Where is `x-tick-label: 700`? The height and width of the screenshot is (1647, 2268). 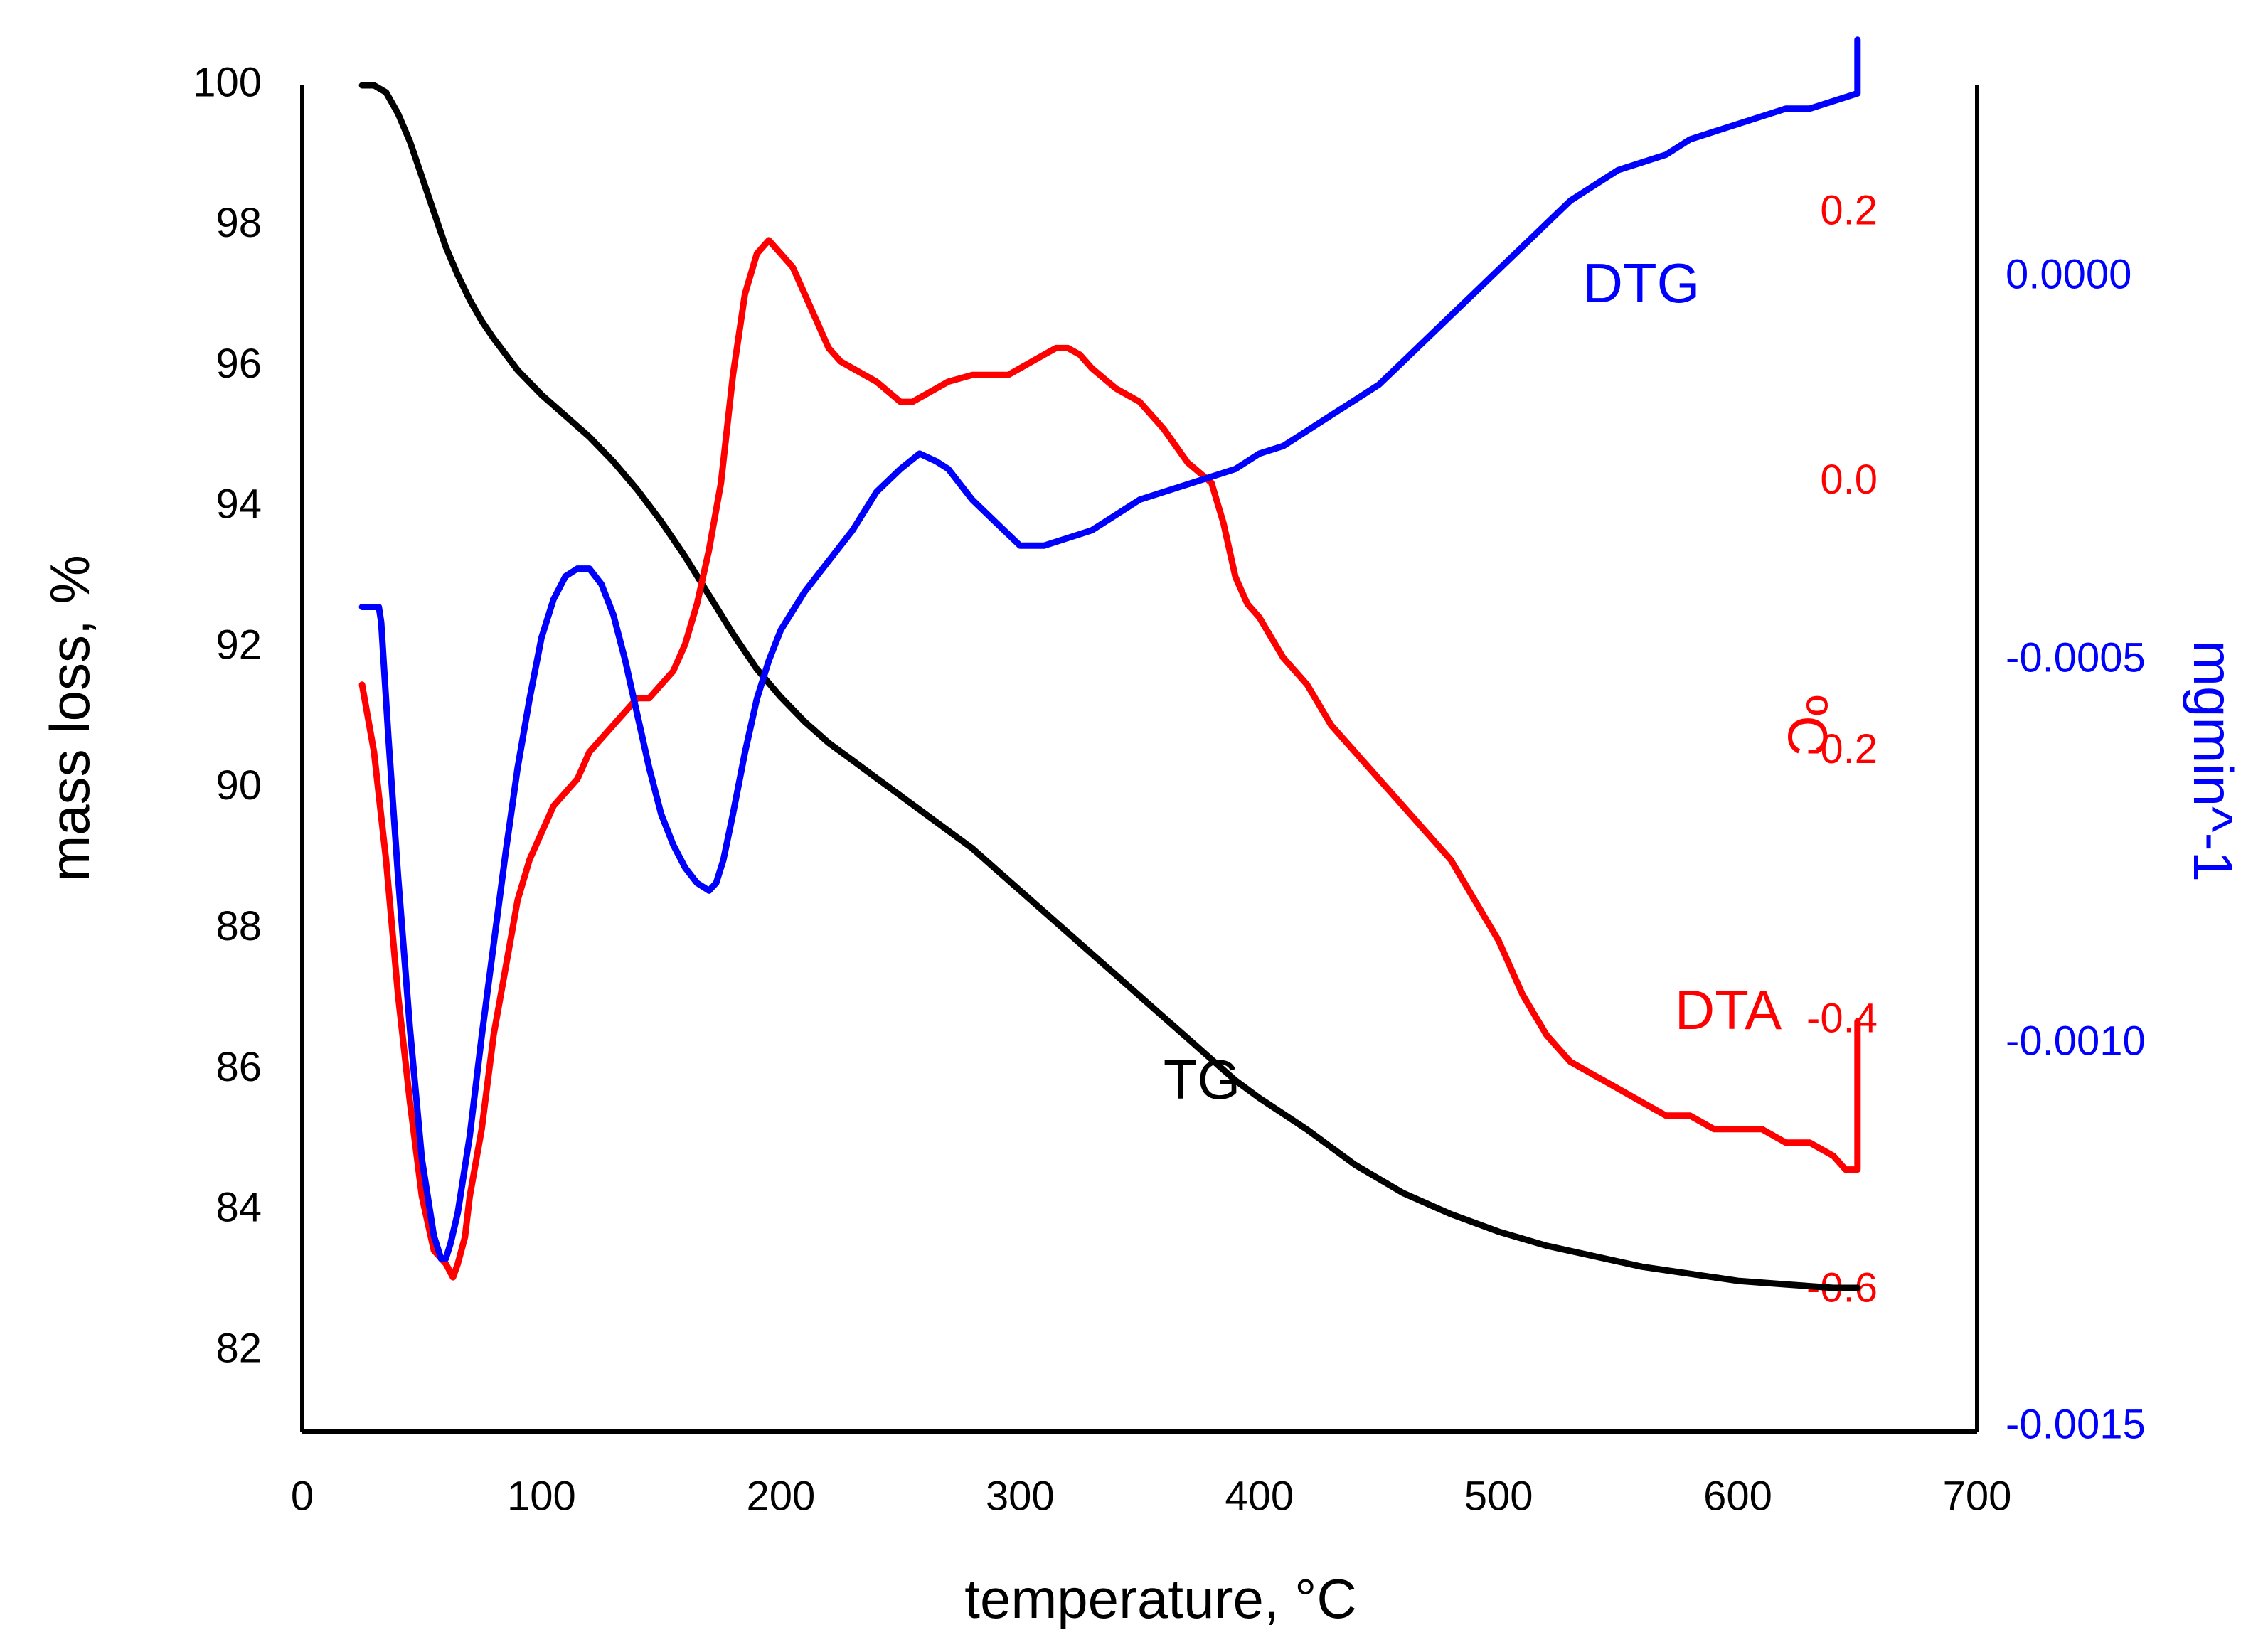
x-tick-label: 700 is located at coordinates (1977, 1496).